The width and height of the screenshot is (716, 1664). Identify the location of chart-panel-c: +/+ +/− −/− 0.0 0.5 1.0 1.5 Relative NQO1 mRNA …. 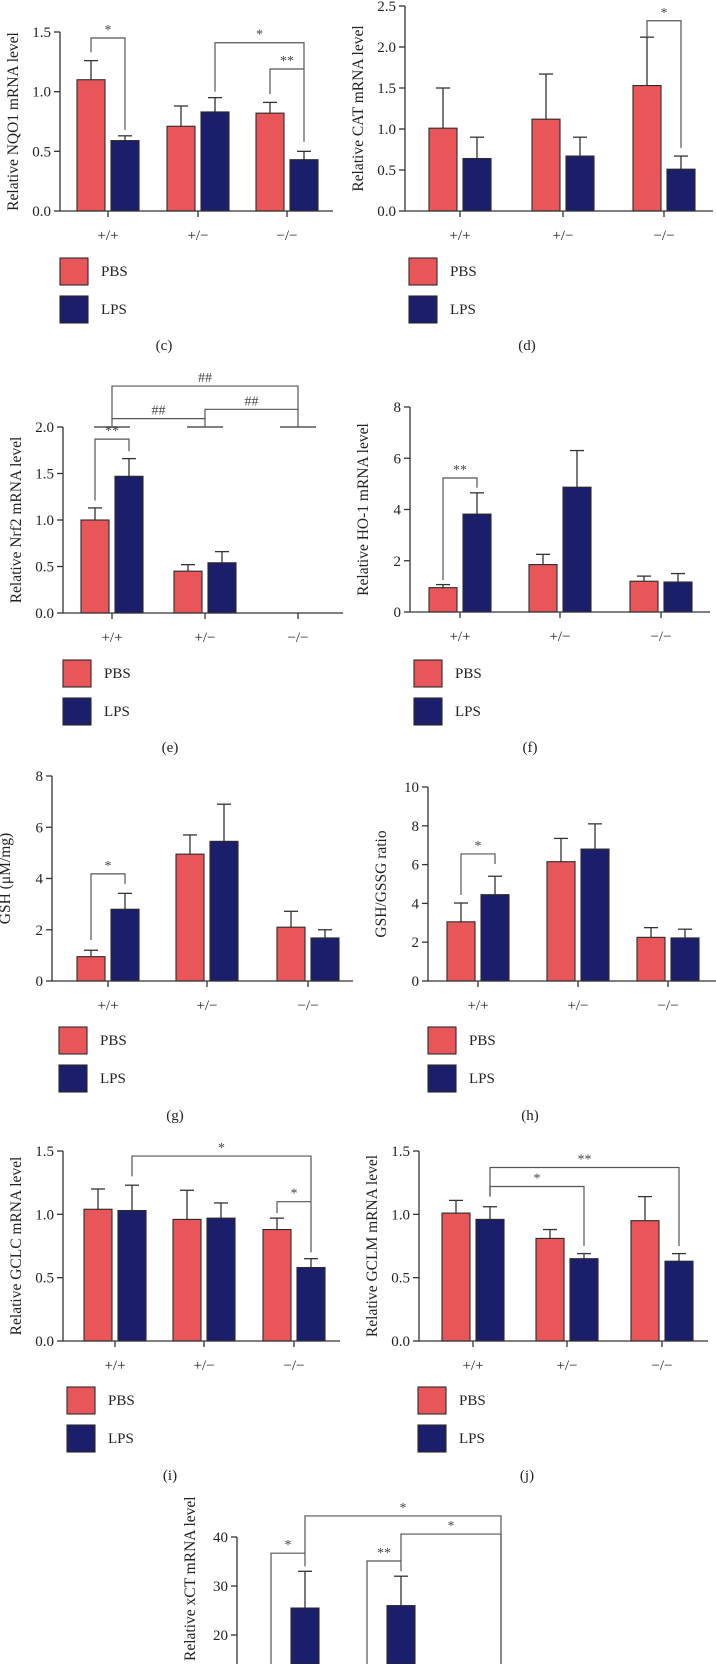
(169, 188).